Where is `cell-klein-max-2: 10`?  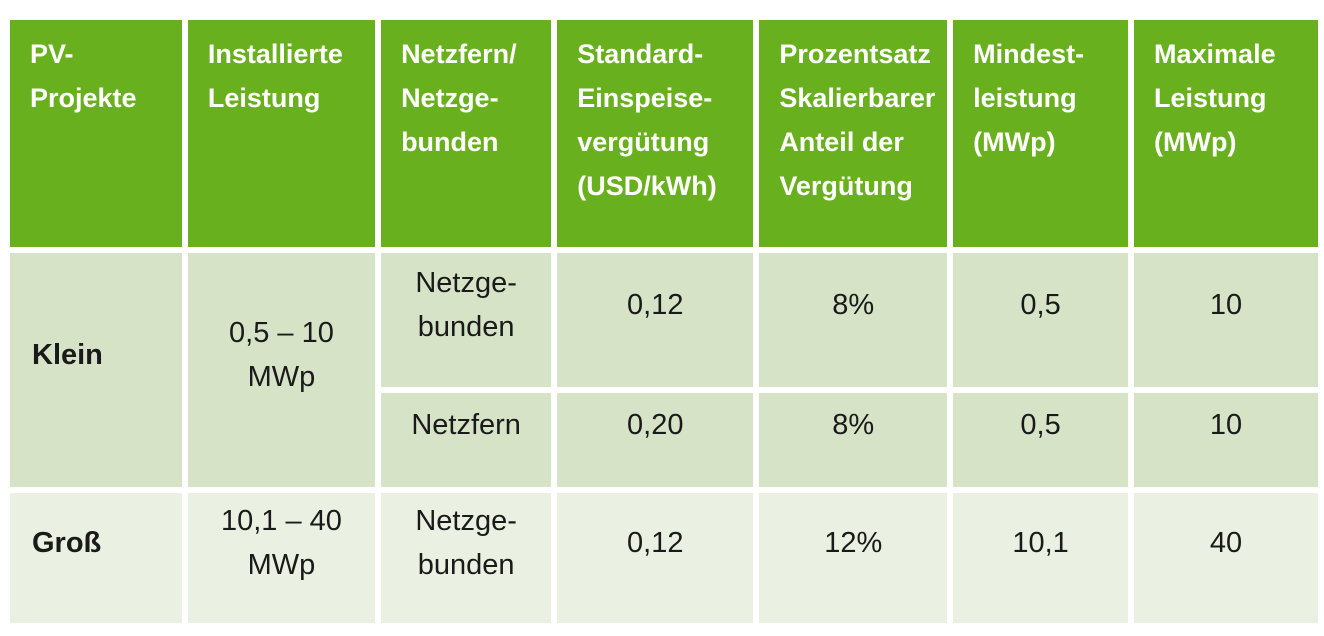 cell-klein-max-2: 10 is located at coordinates (1226, 440).